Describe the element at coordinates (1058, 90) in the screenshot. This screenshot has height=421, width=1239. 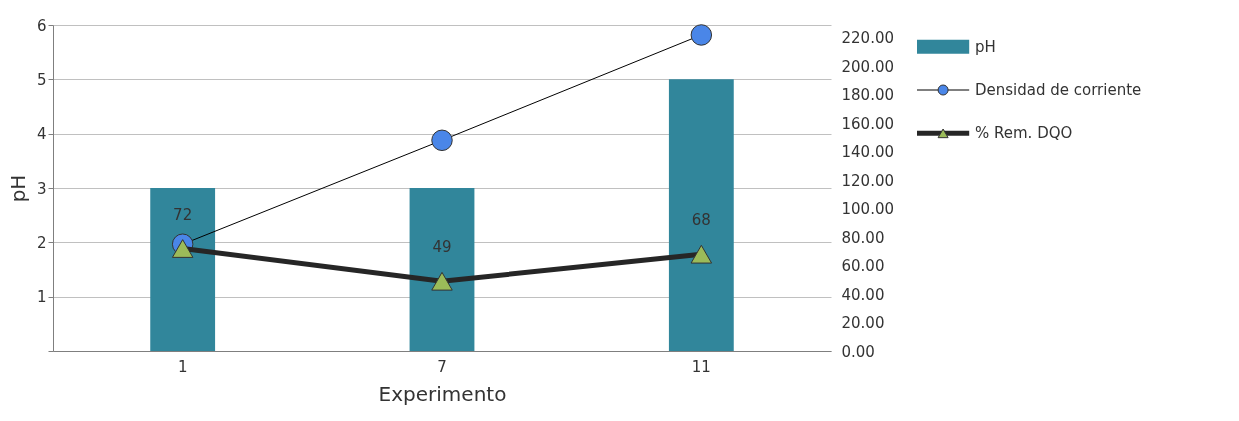
I see `legend-label: Densidad de corriente` at that location.